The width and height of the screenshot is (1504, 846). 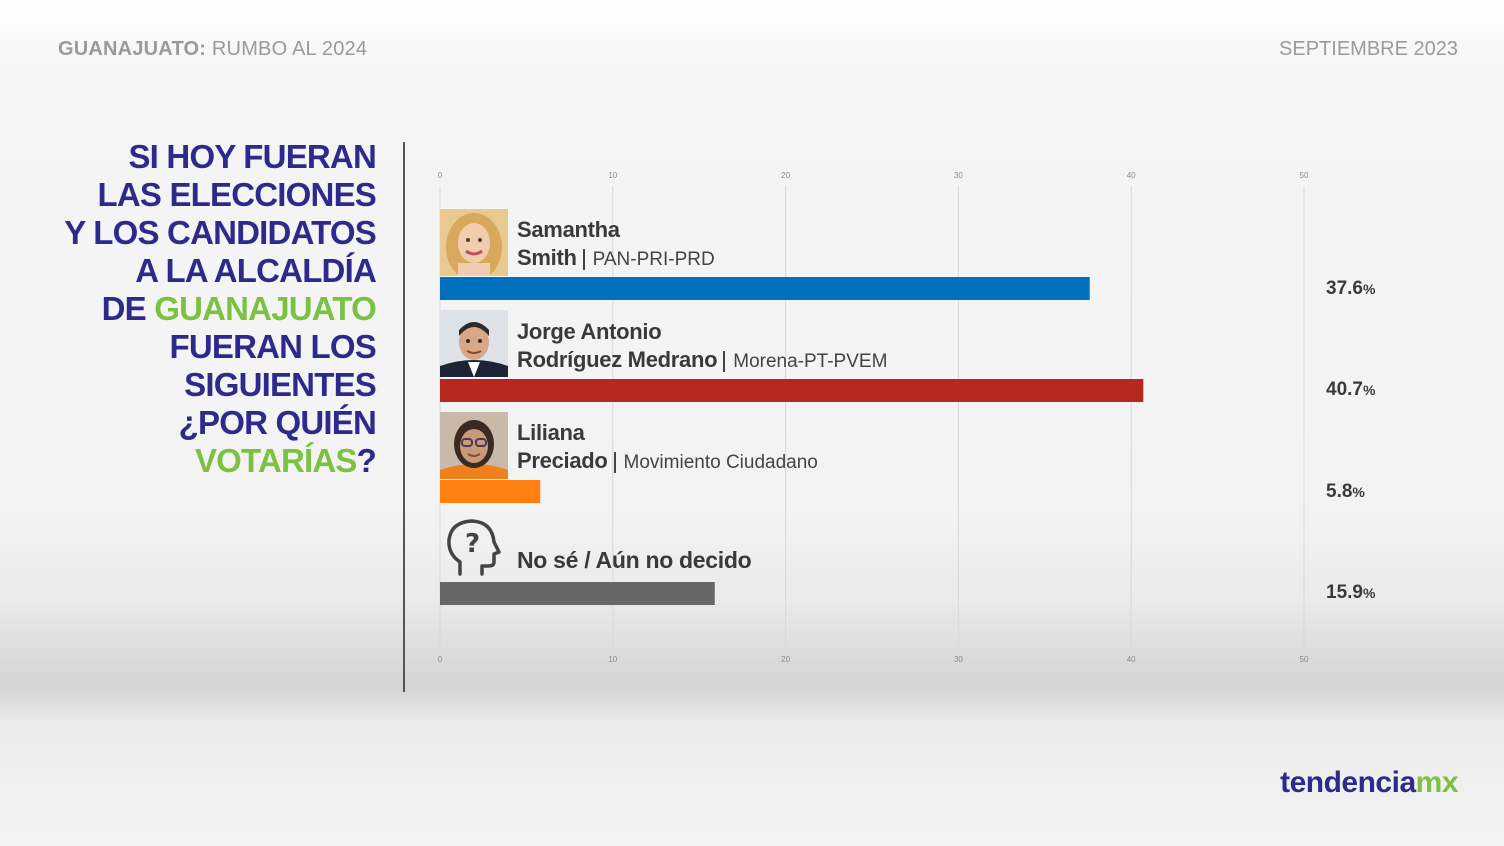 I want to click on percentage-value: 5.8, so click(x=1339, y=491).